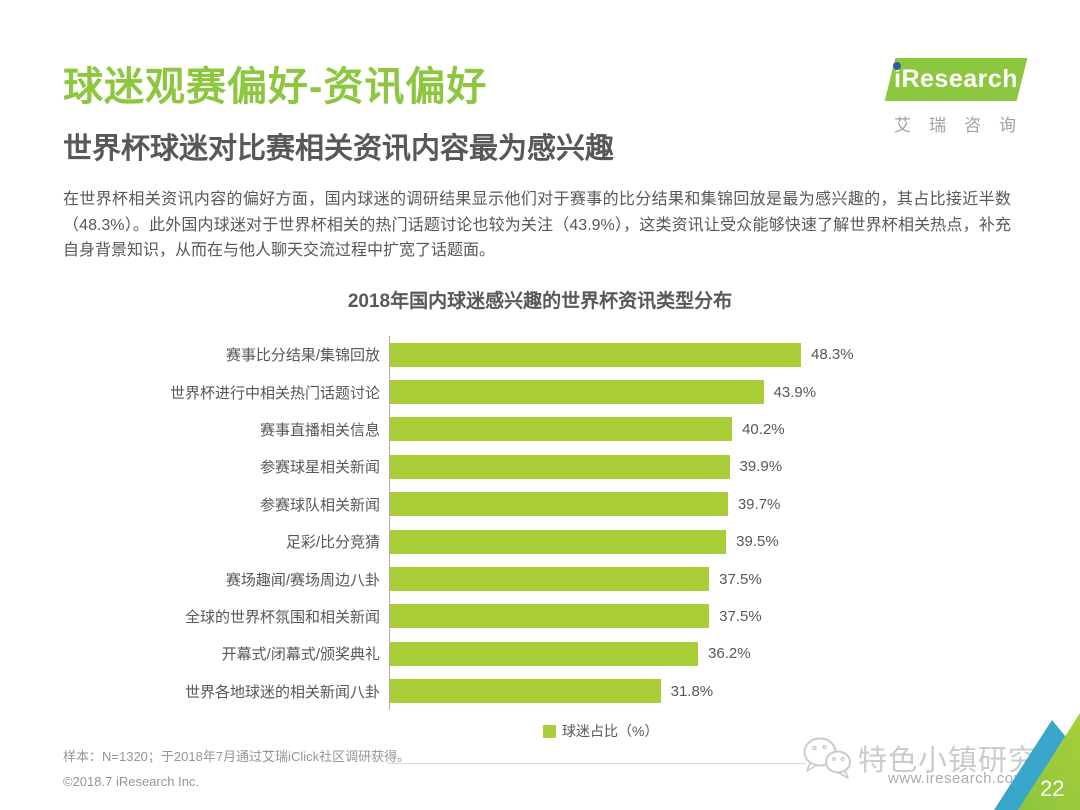  I want to click on category-label: 赛事直播相关信息, so click(319, 430).